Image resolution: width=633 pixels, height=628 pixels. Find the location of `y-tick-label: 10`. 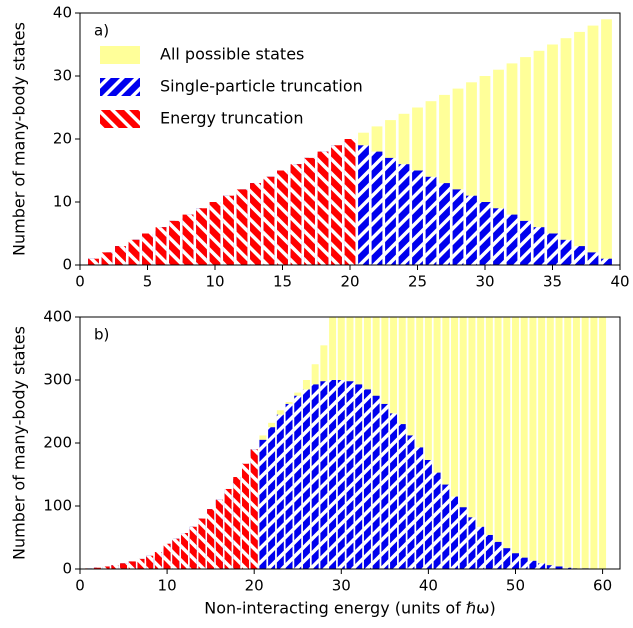

y-tick-label: 10 is located at coordinates (62, 202).